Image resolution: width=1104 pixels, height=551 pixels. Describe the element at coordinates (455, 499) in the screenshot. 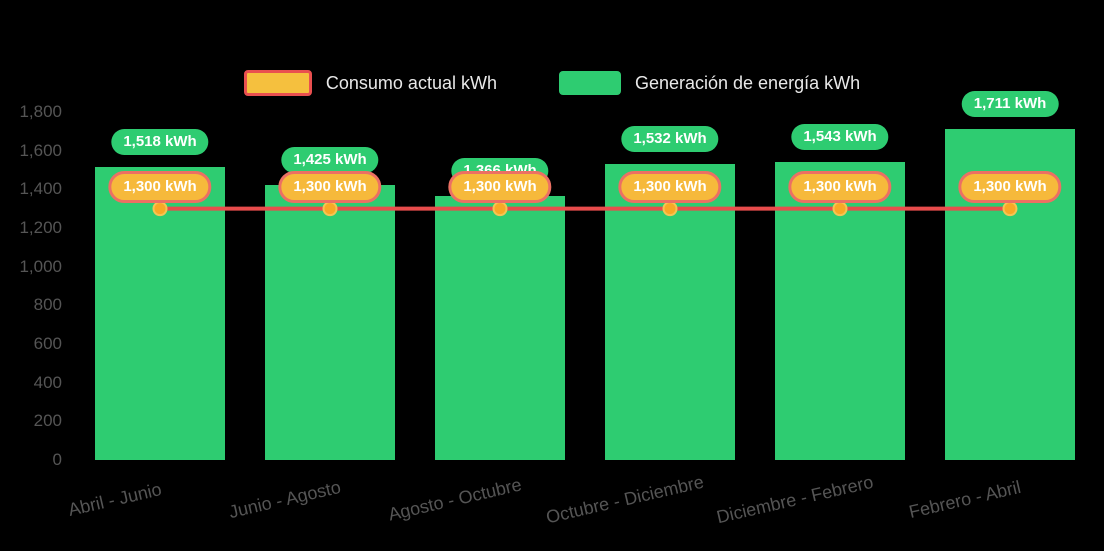

I see `x-category-label: Agosto - Octubre` at that location.